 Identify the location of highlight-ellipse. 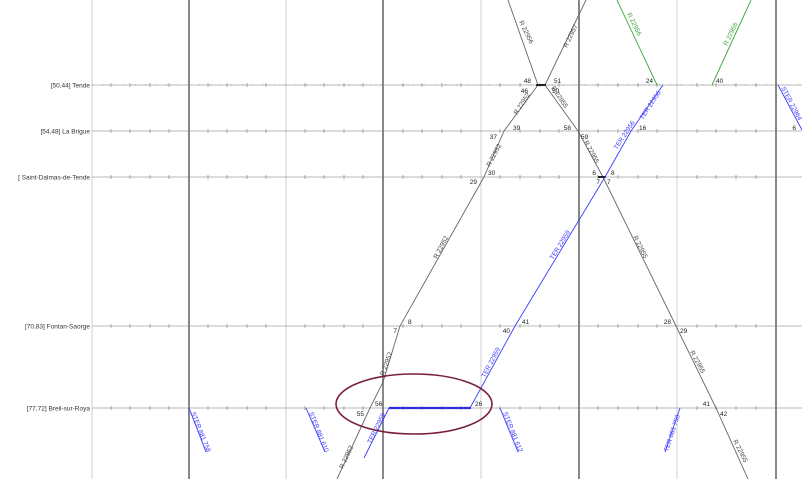
(414, 404).